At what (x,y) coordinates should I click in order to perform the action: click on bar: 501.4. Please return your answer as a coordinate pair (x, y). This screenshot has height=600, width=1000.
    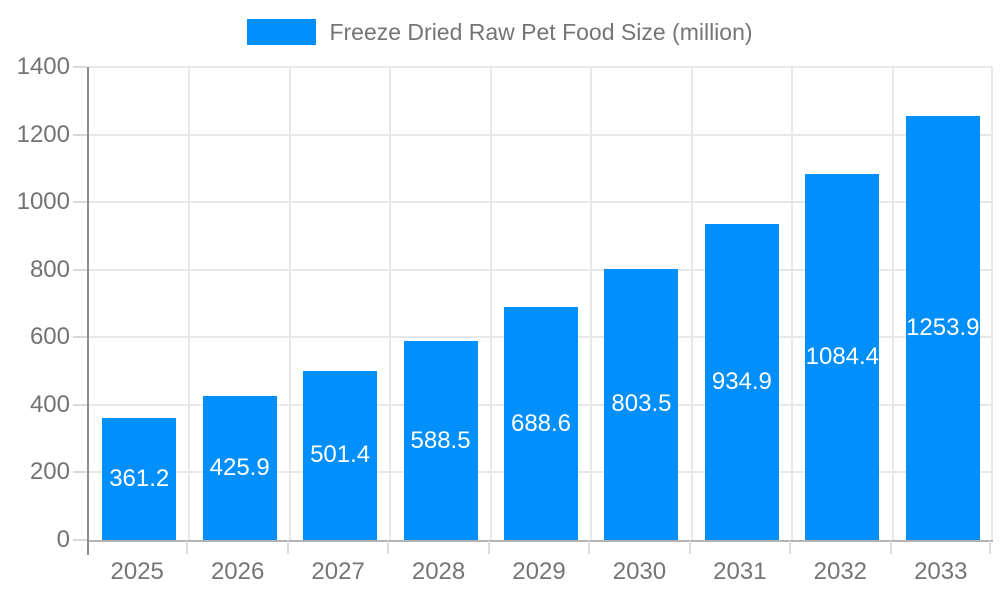
    Looking at the image, I should click on (340, 455).